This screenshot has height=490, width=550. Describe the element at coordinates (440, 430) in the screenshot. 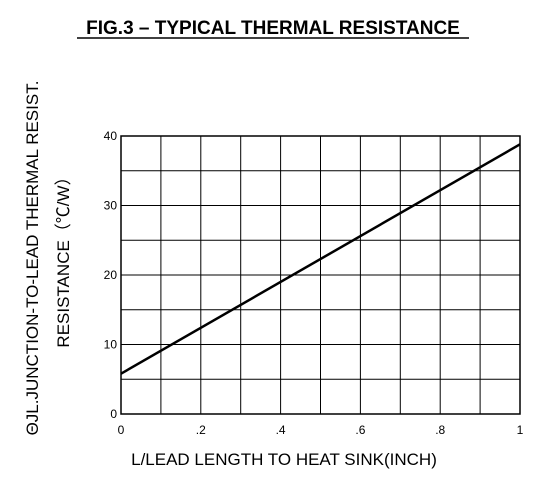

I see `x-tick-label: .8` at that location.